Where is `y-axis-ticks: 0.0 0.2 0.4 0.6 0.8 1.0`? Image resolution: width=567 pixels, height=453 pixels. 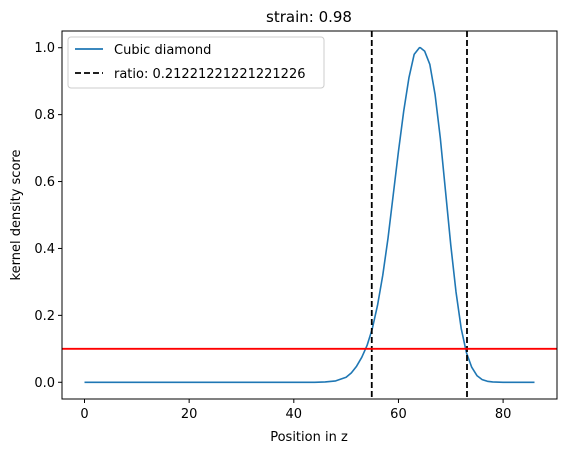
y-axis-ticks: 0.0 0.2 0.4 0.6 0.8 1.0 is located at coordinates (48, 216).